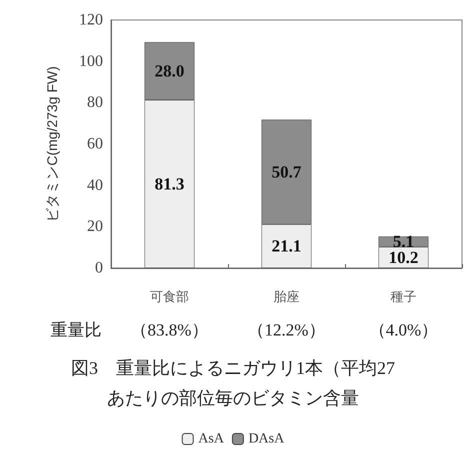  Describe the element at coordinates (233, 368) in the screenshot. I see `text: 図3 重量比によるニガウリ1本（平均27` at that location.